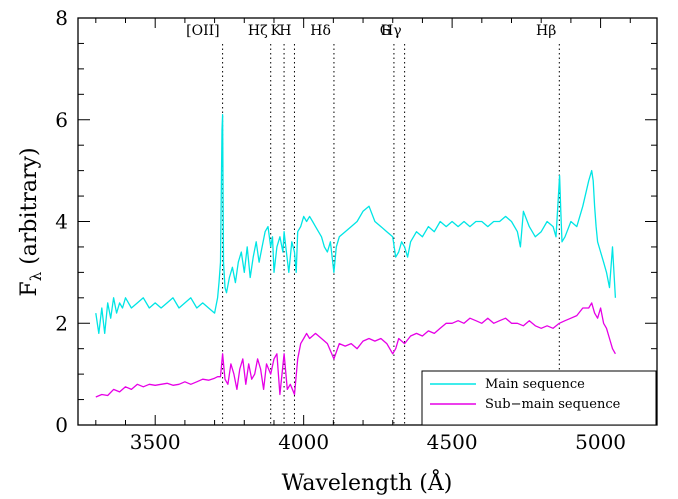  What do you see at coordinates (202, 31) in the screenshot?
I see `spectral-line-label-0: [OII]` at bounding box center [202, 31].